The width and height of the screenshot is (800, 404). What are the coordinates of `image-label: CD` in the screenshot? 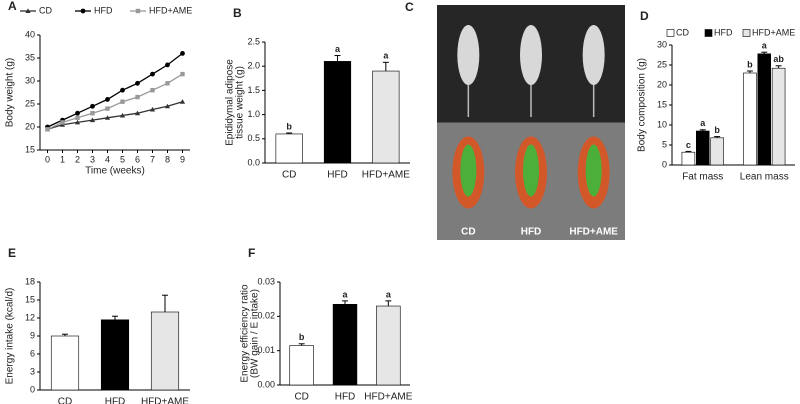 It's located at (468, 232).